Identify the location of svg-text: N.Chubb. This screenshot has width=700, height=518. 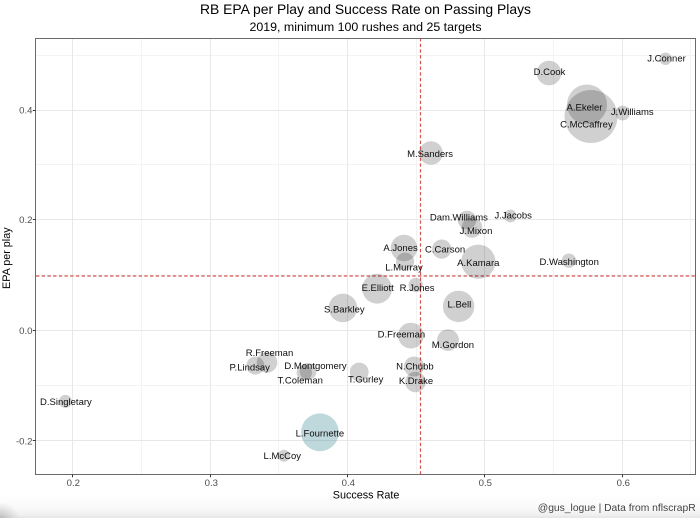
(415, 367).